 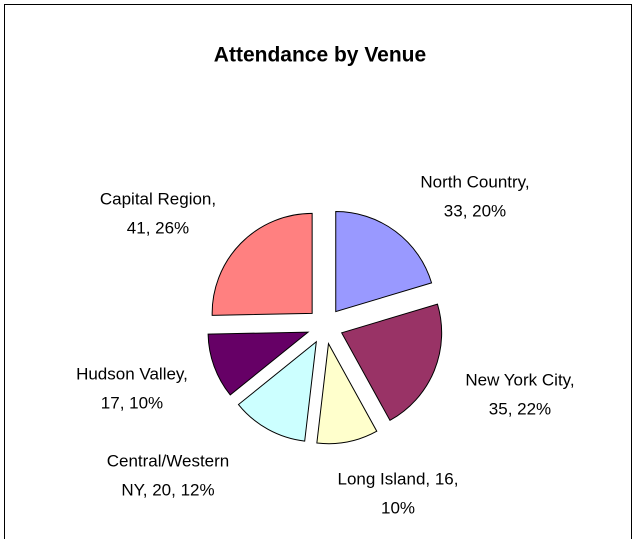 I want to click on data-label: New York City,, so click(x=519, y=379).